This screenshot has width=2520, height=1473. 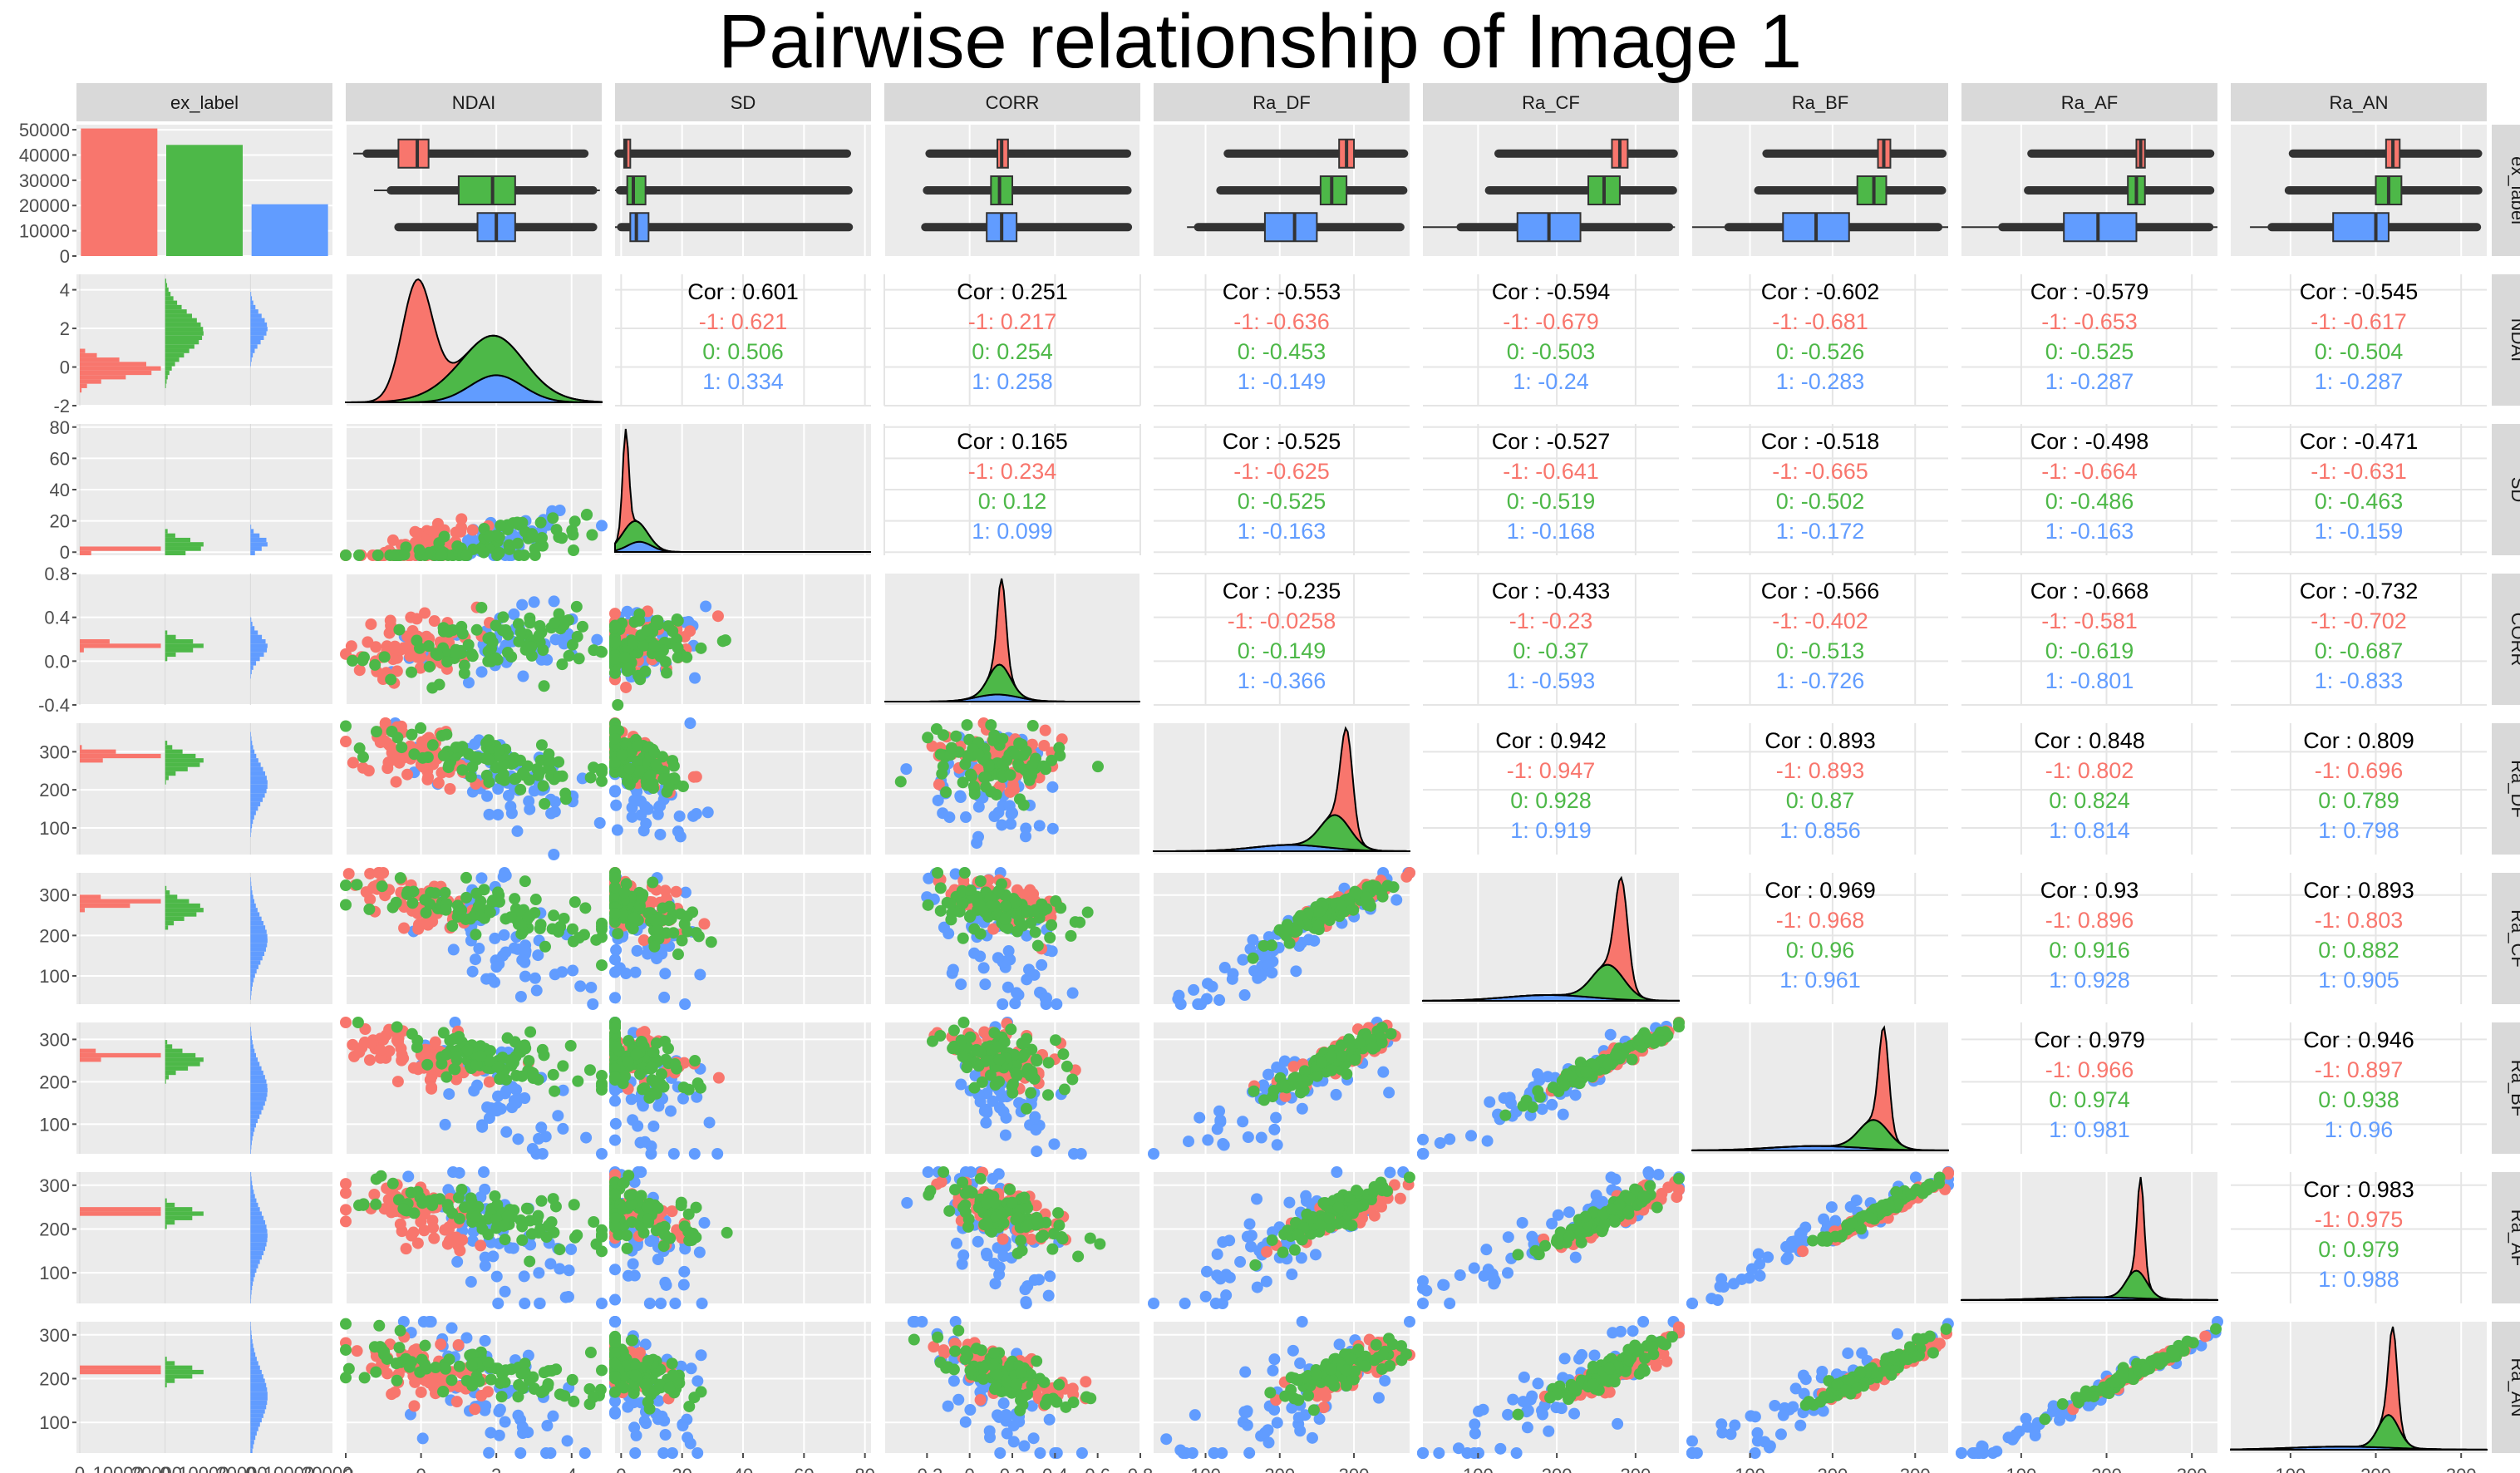 I want to click on bar-label--1, so click(x=119, y=192).